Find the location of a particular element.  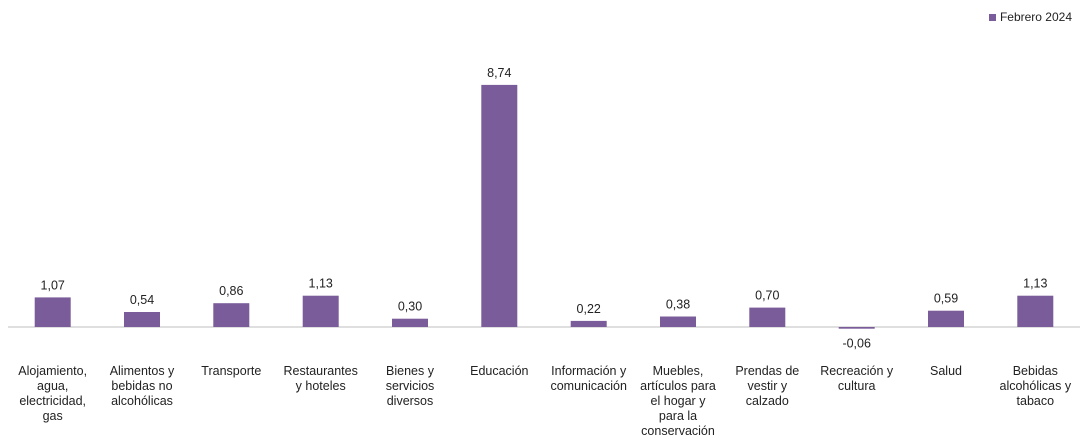

category-label-line: Información y is located at coordinates (589, 371).